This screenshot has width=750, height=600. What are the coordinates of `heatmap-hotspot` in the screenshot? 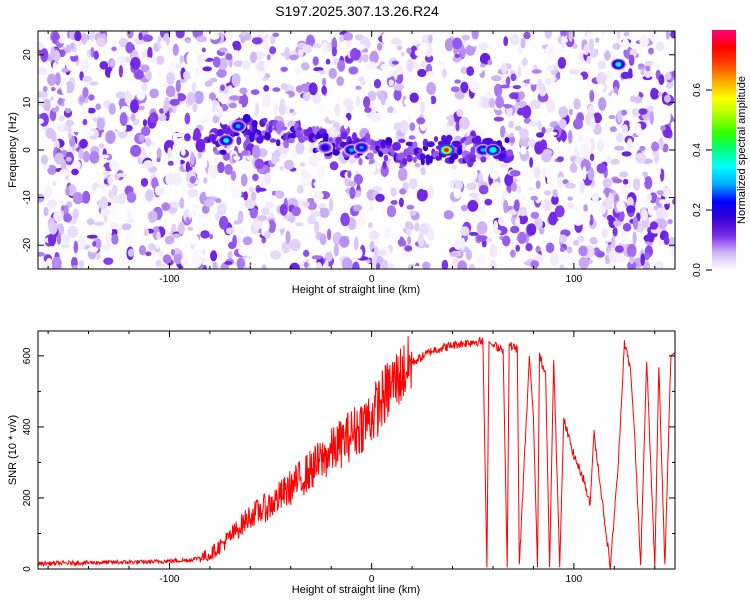 It's located at (446, 150).